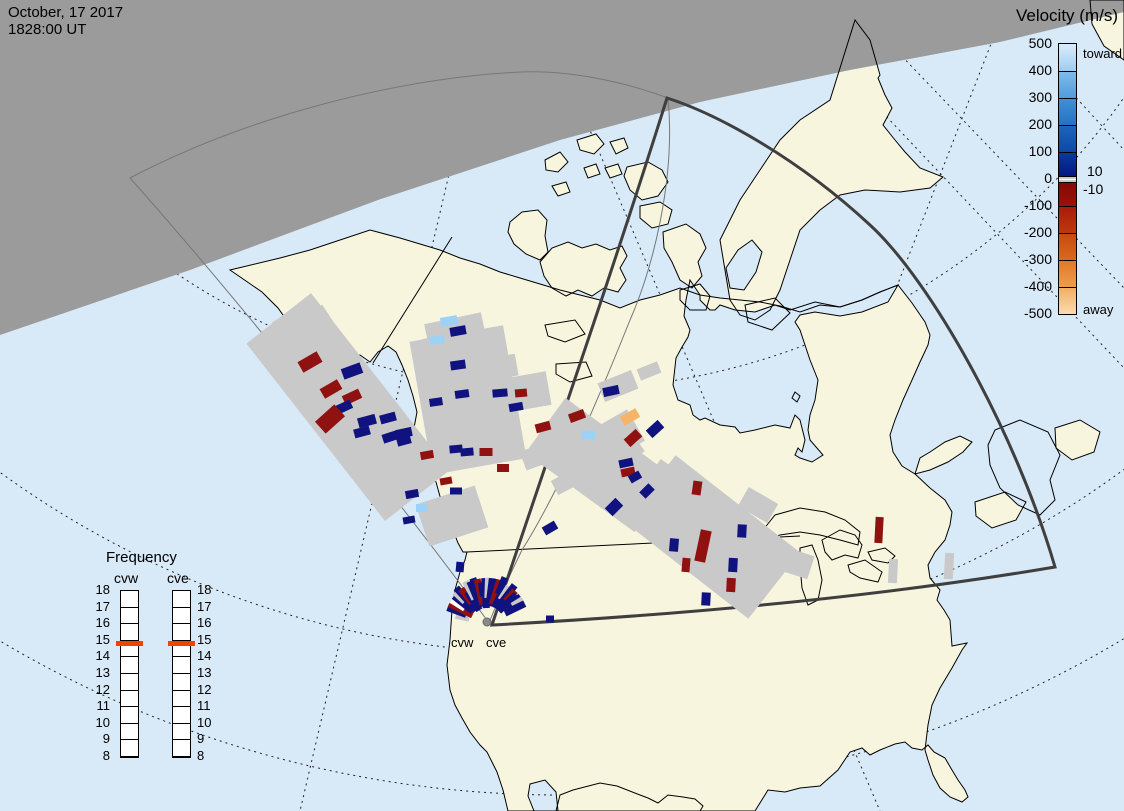 The width and height of the screenshot is (1124, 811). I want to click on radar-site-dot, so click(487, 622).